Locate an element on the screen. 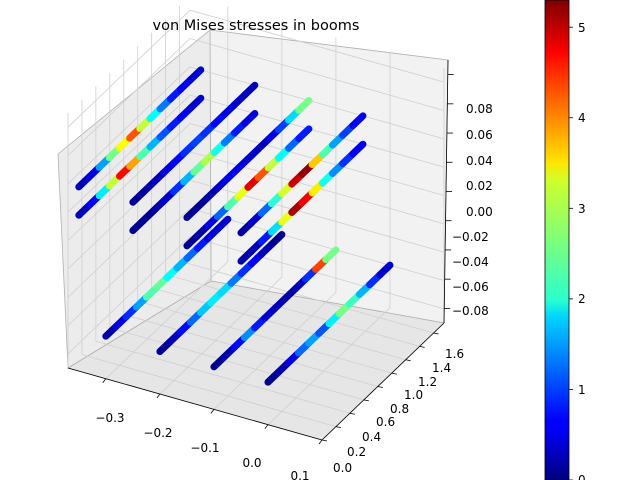 This screenshot has width=640, height=480. y-tick-label: 1.6 is located at coordinates (454, 354).